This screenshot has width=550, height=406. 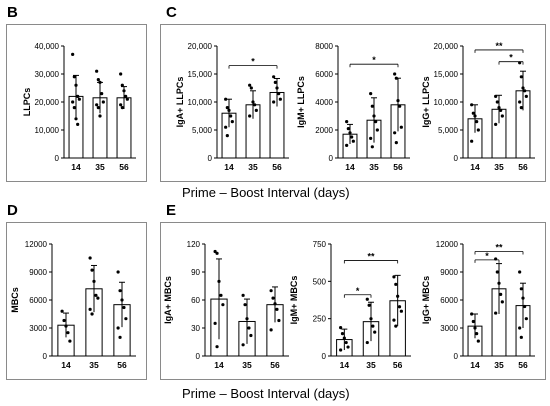 What do you see at coordinates (47, 130) in the screenshot?
I see `b-llpcs-ytick-label: 10,000` at bounding box center [47, 130].